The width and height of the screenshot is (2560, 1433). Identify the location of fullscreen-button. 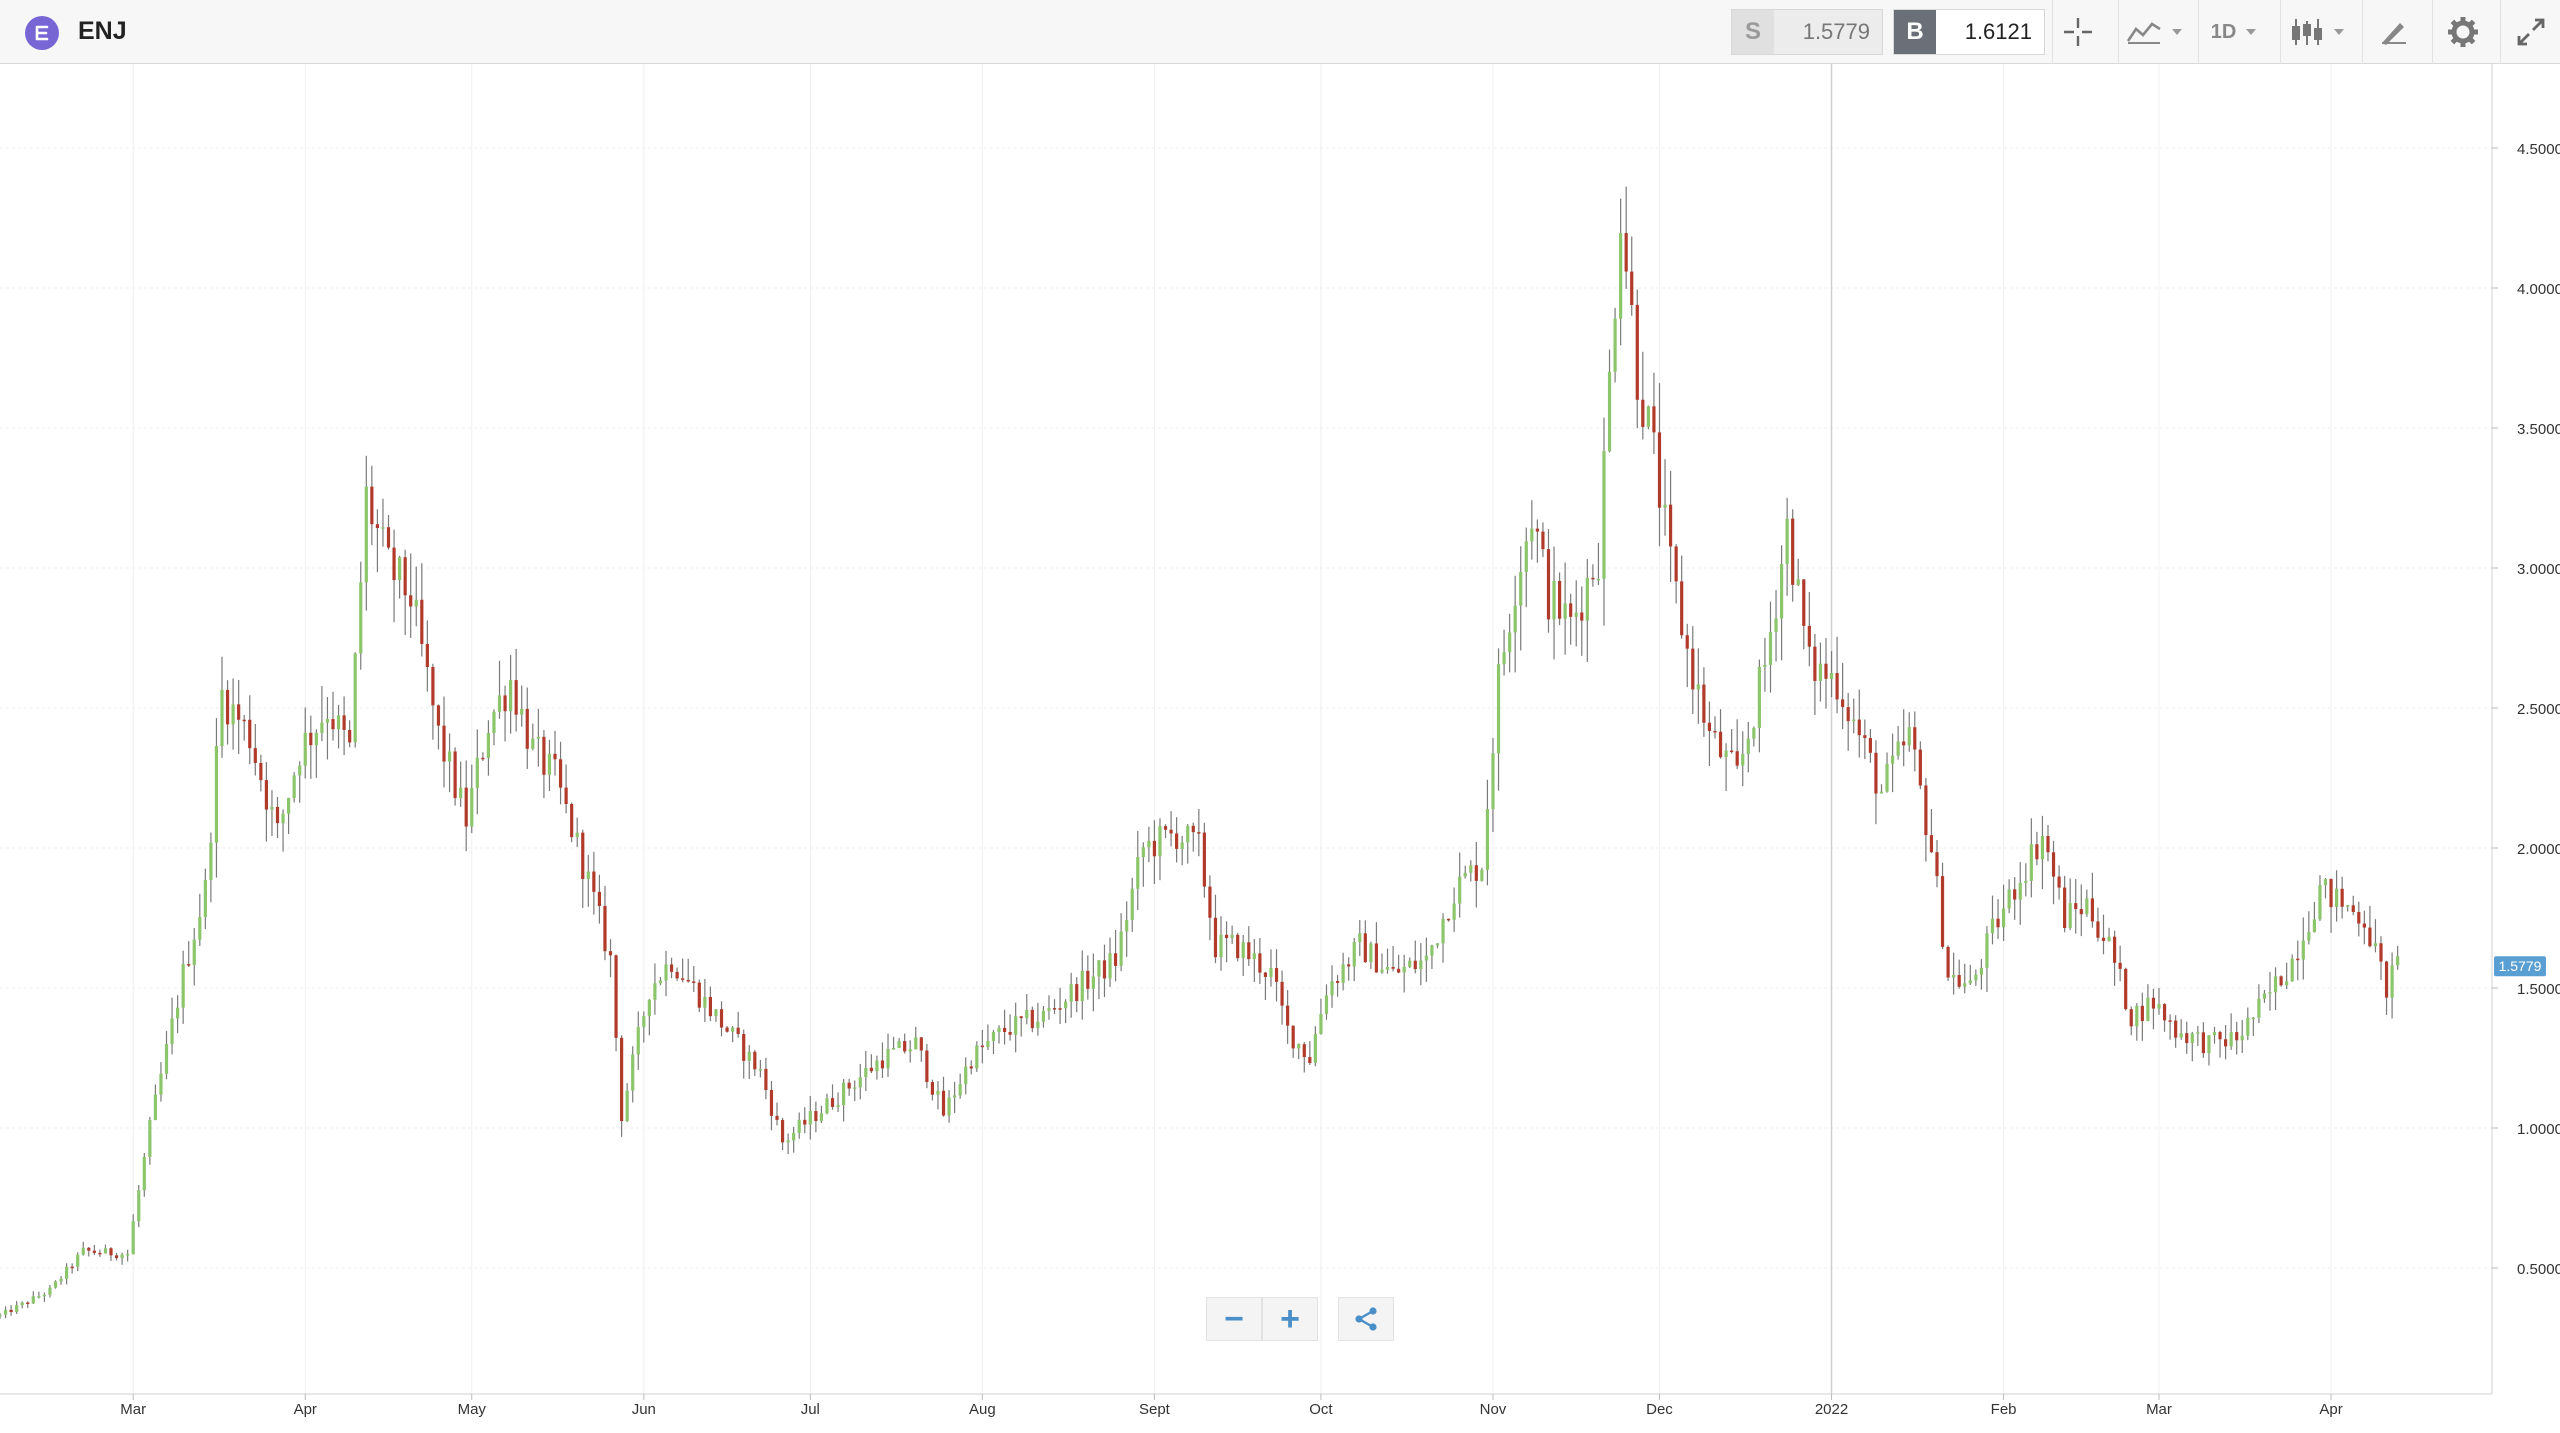
(2530, 32).